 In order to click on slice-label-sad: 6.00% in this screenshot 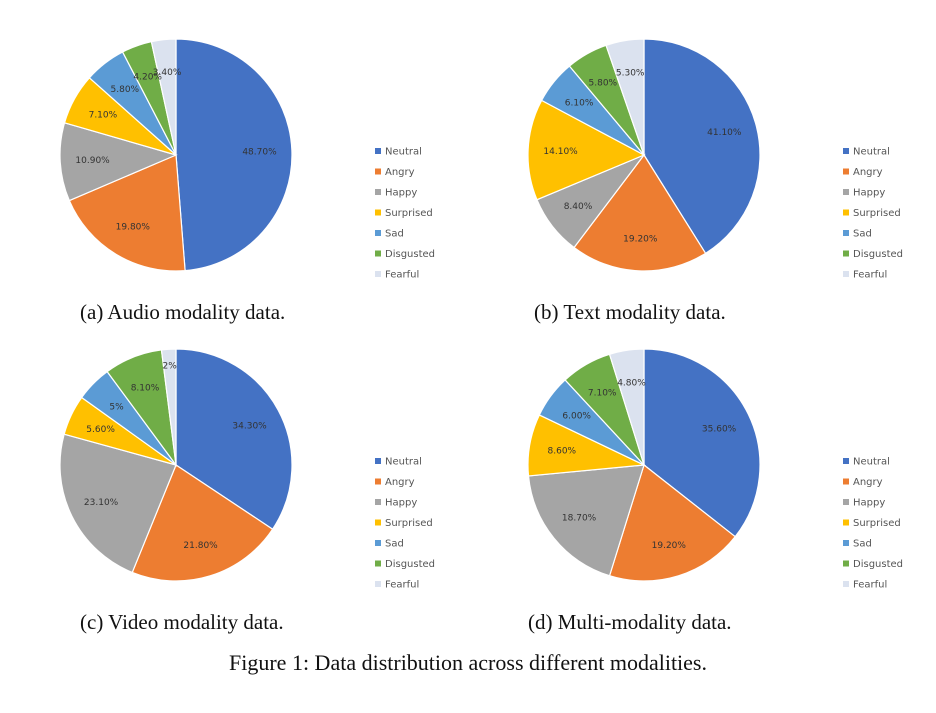, I will do `click(576, 417)`.